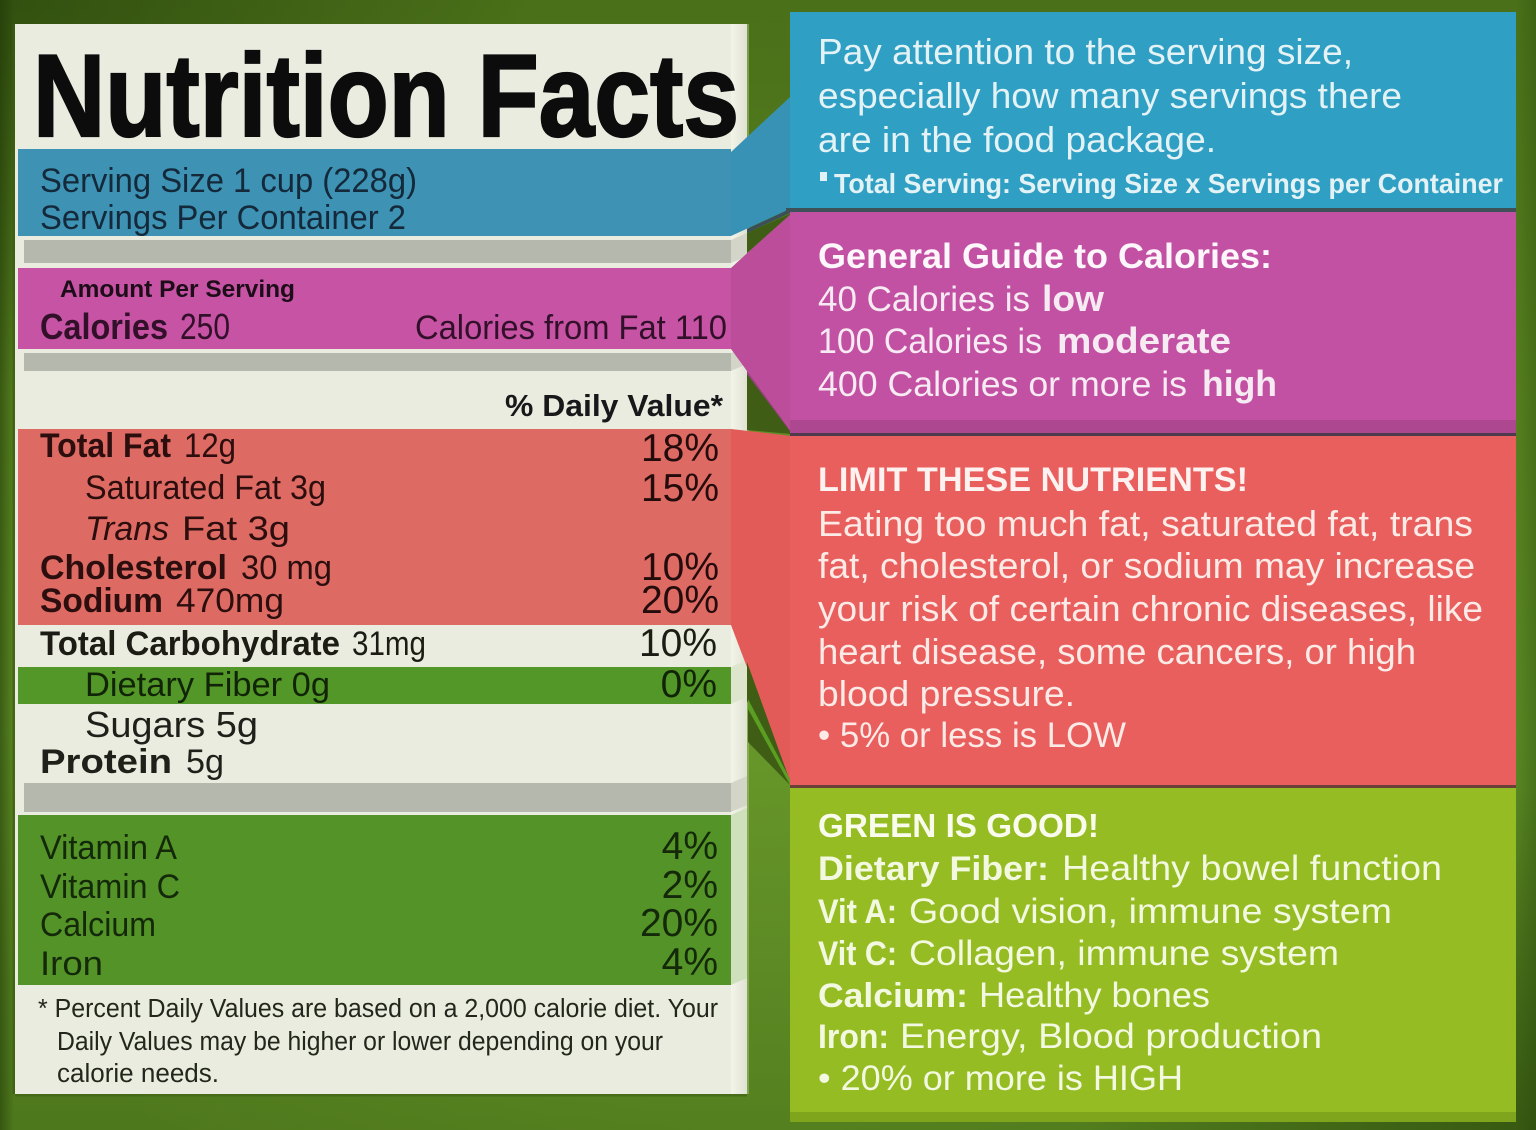 The image size is (1536, 1130). I want to click on svg-text: Trans, so click(127, 529).